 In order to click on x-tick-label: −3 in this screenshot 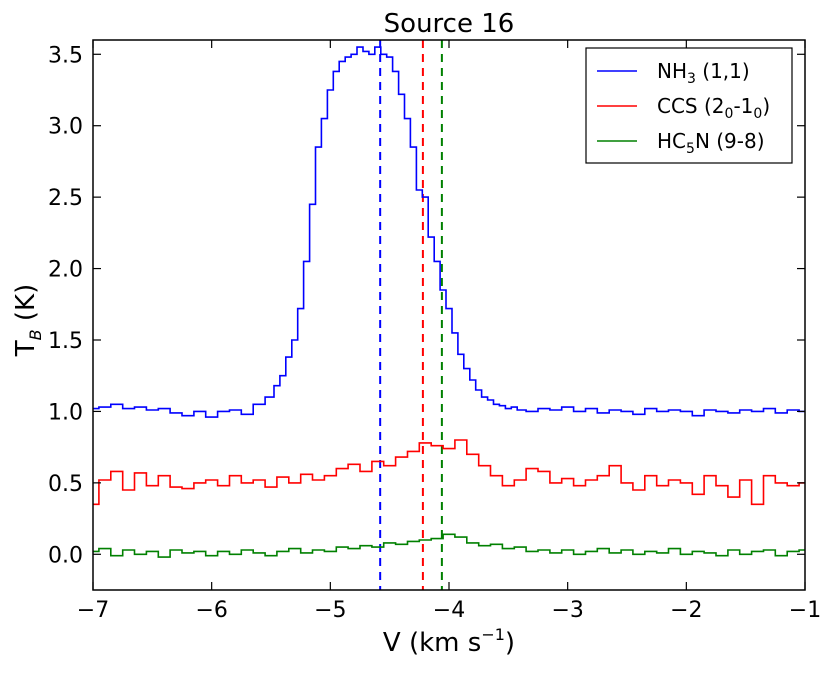, I will do `click(567, 610)`.